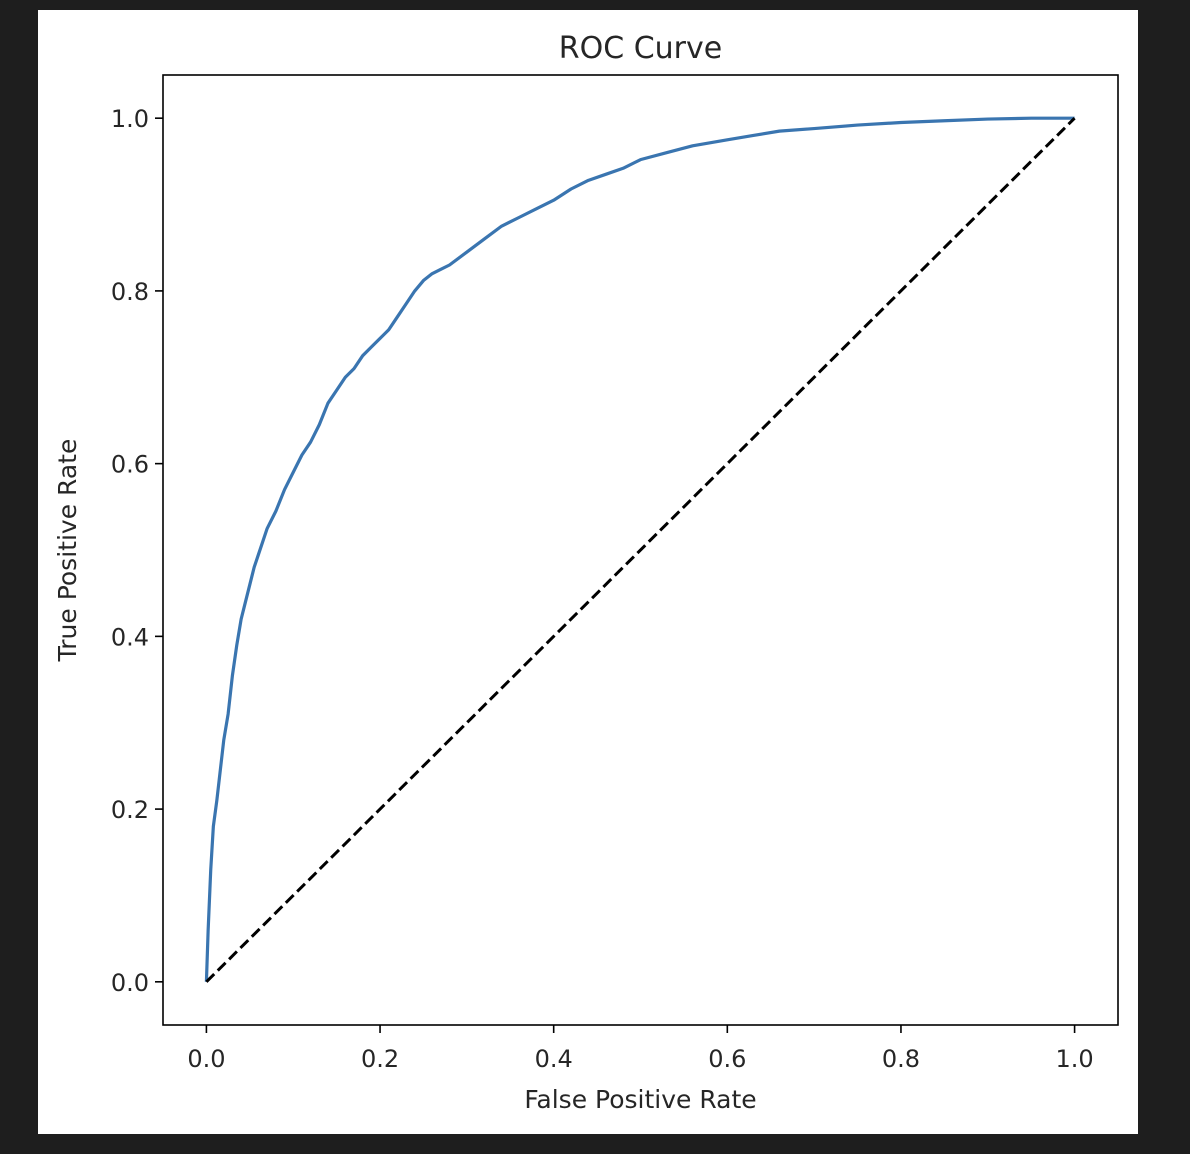 The width and height of the screenshot is (1190, 1154). Describe the element at coordinates (67, 551) in the screenshot. I see `y-axis-label: True Positive Rate` at that location.